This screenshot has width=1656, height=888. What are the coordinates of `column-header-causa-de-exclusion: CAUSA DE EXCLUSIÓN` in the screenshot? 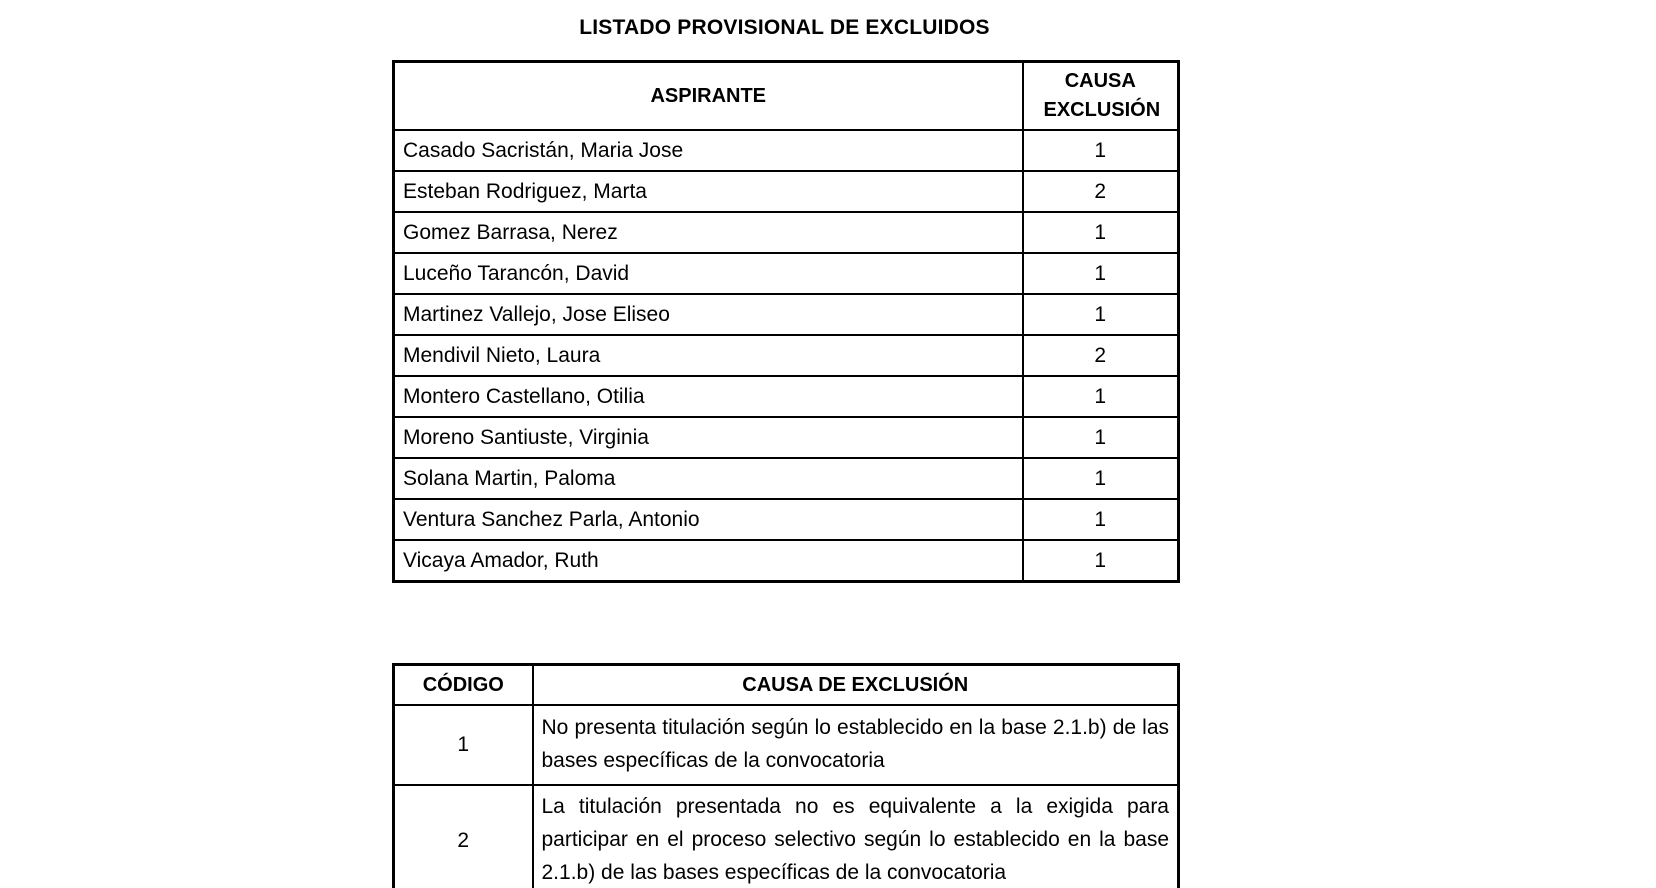 It's located at (855, 684).